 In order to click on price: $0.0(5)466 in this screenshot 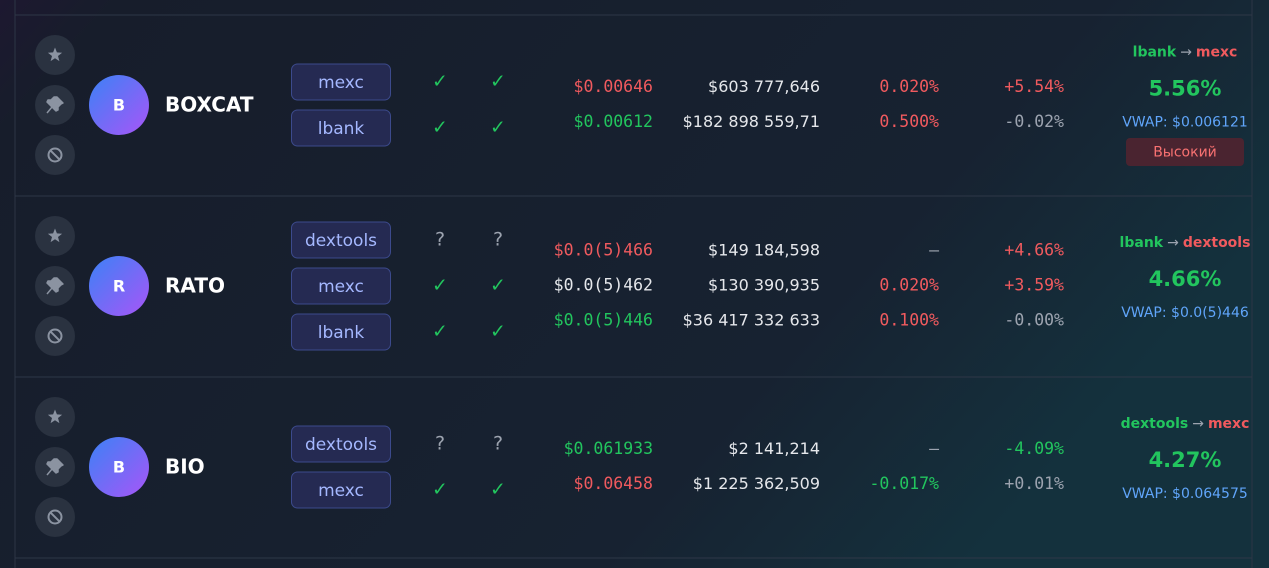, I will do `click(603, 250)`.